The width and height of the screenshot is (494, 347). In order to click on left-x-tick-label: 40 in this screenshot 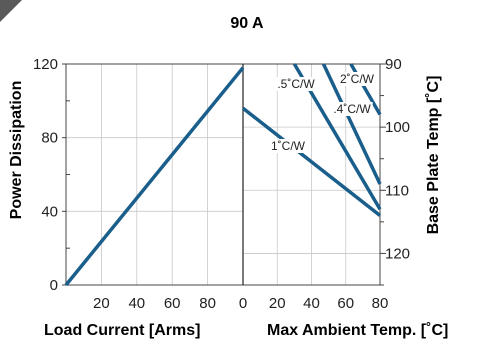, I will do `click(136, 303)`.